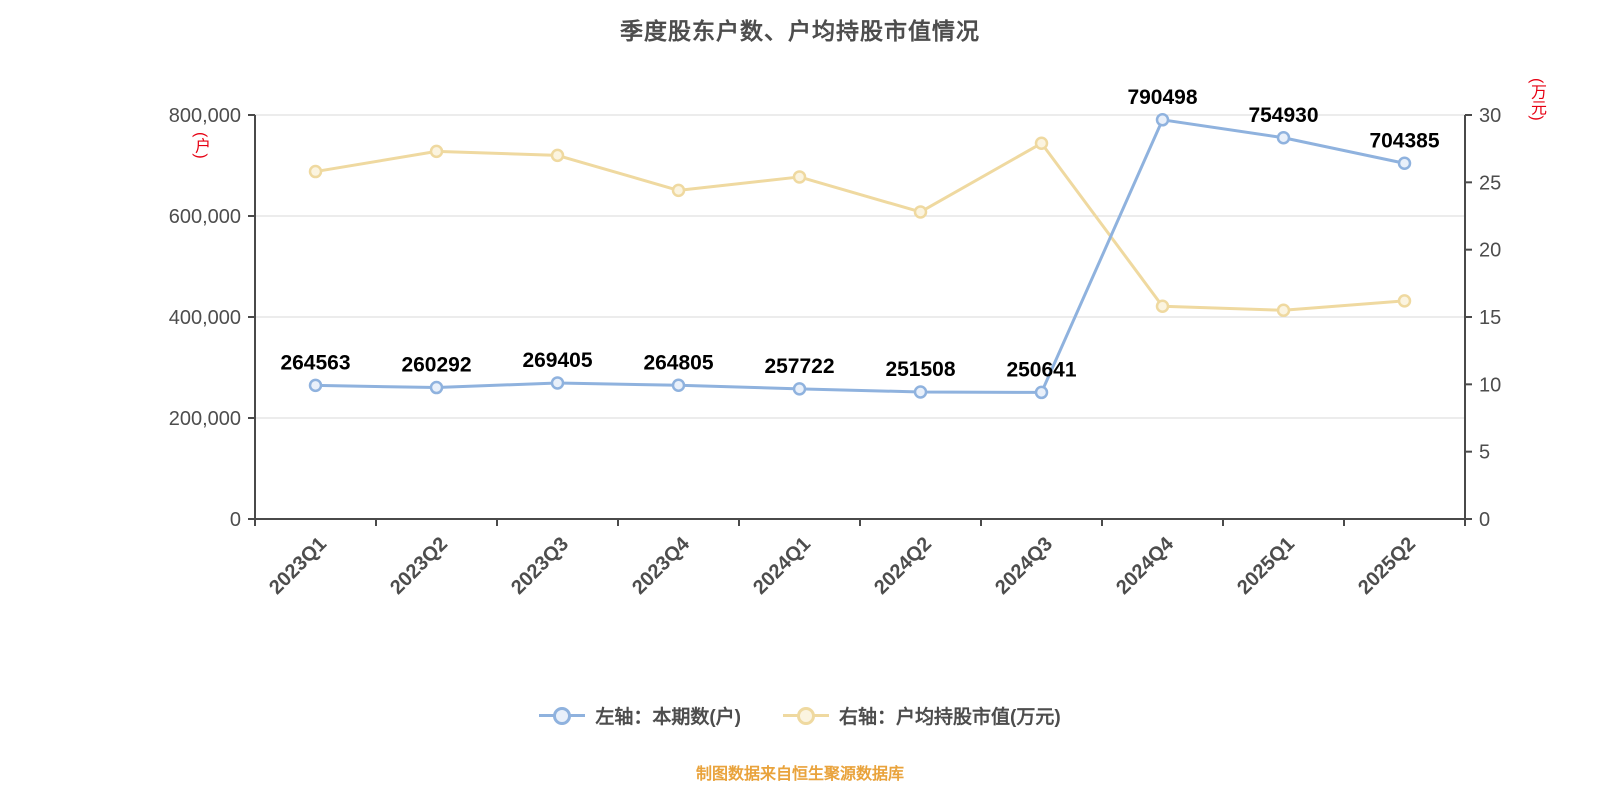 The image size is (1600, 800). Describe the element at coordinates (668, 717) in the screenshot. I see `legend-label-left-axis: 左轴：本期数(户)` at that location.